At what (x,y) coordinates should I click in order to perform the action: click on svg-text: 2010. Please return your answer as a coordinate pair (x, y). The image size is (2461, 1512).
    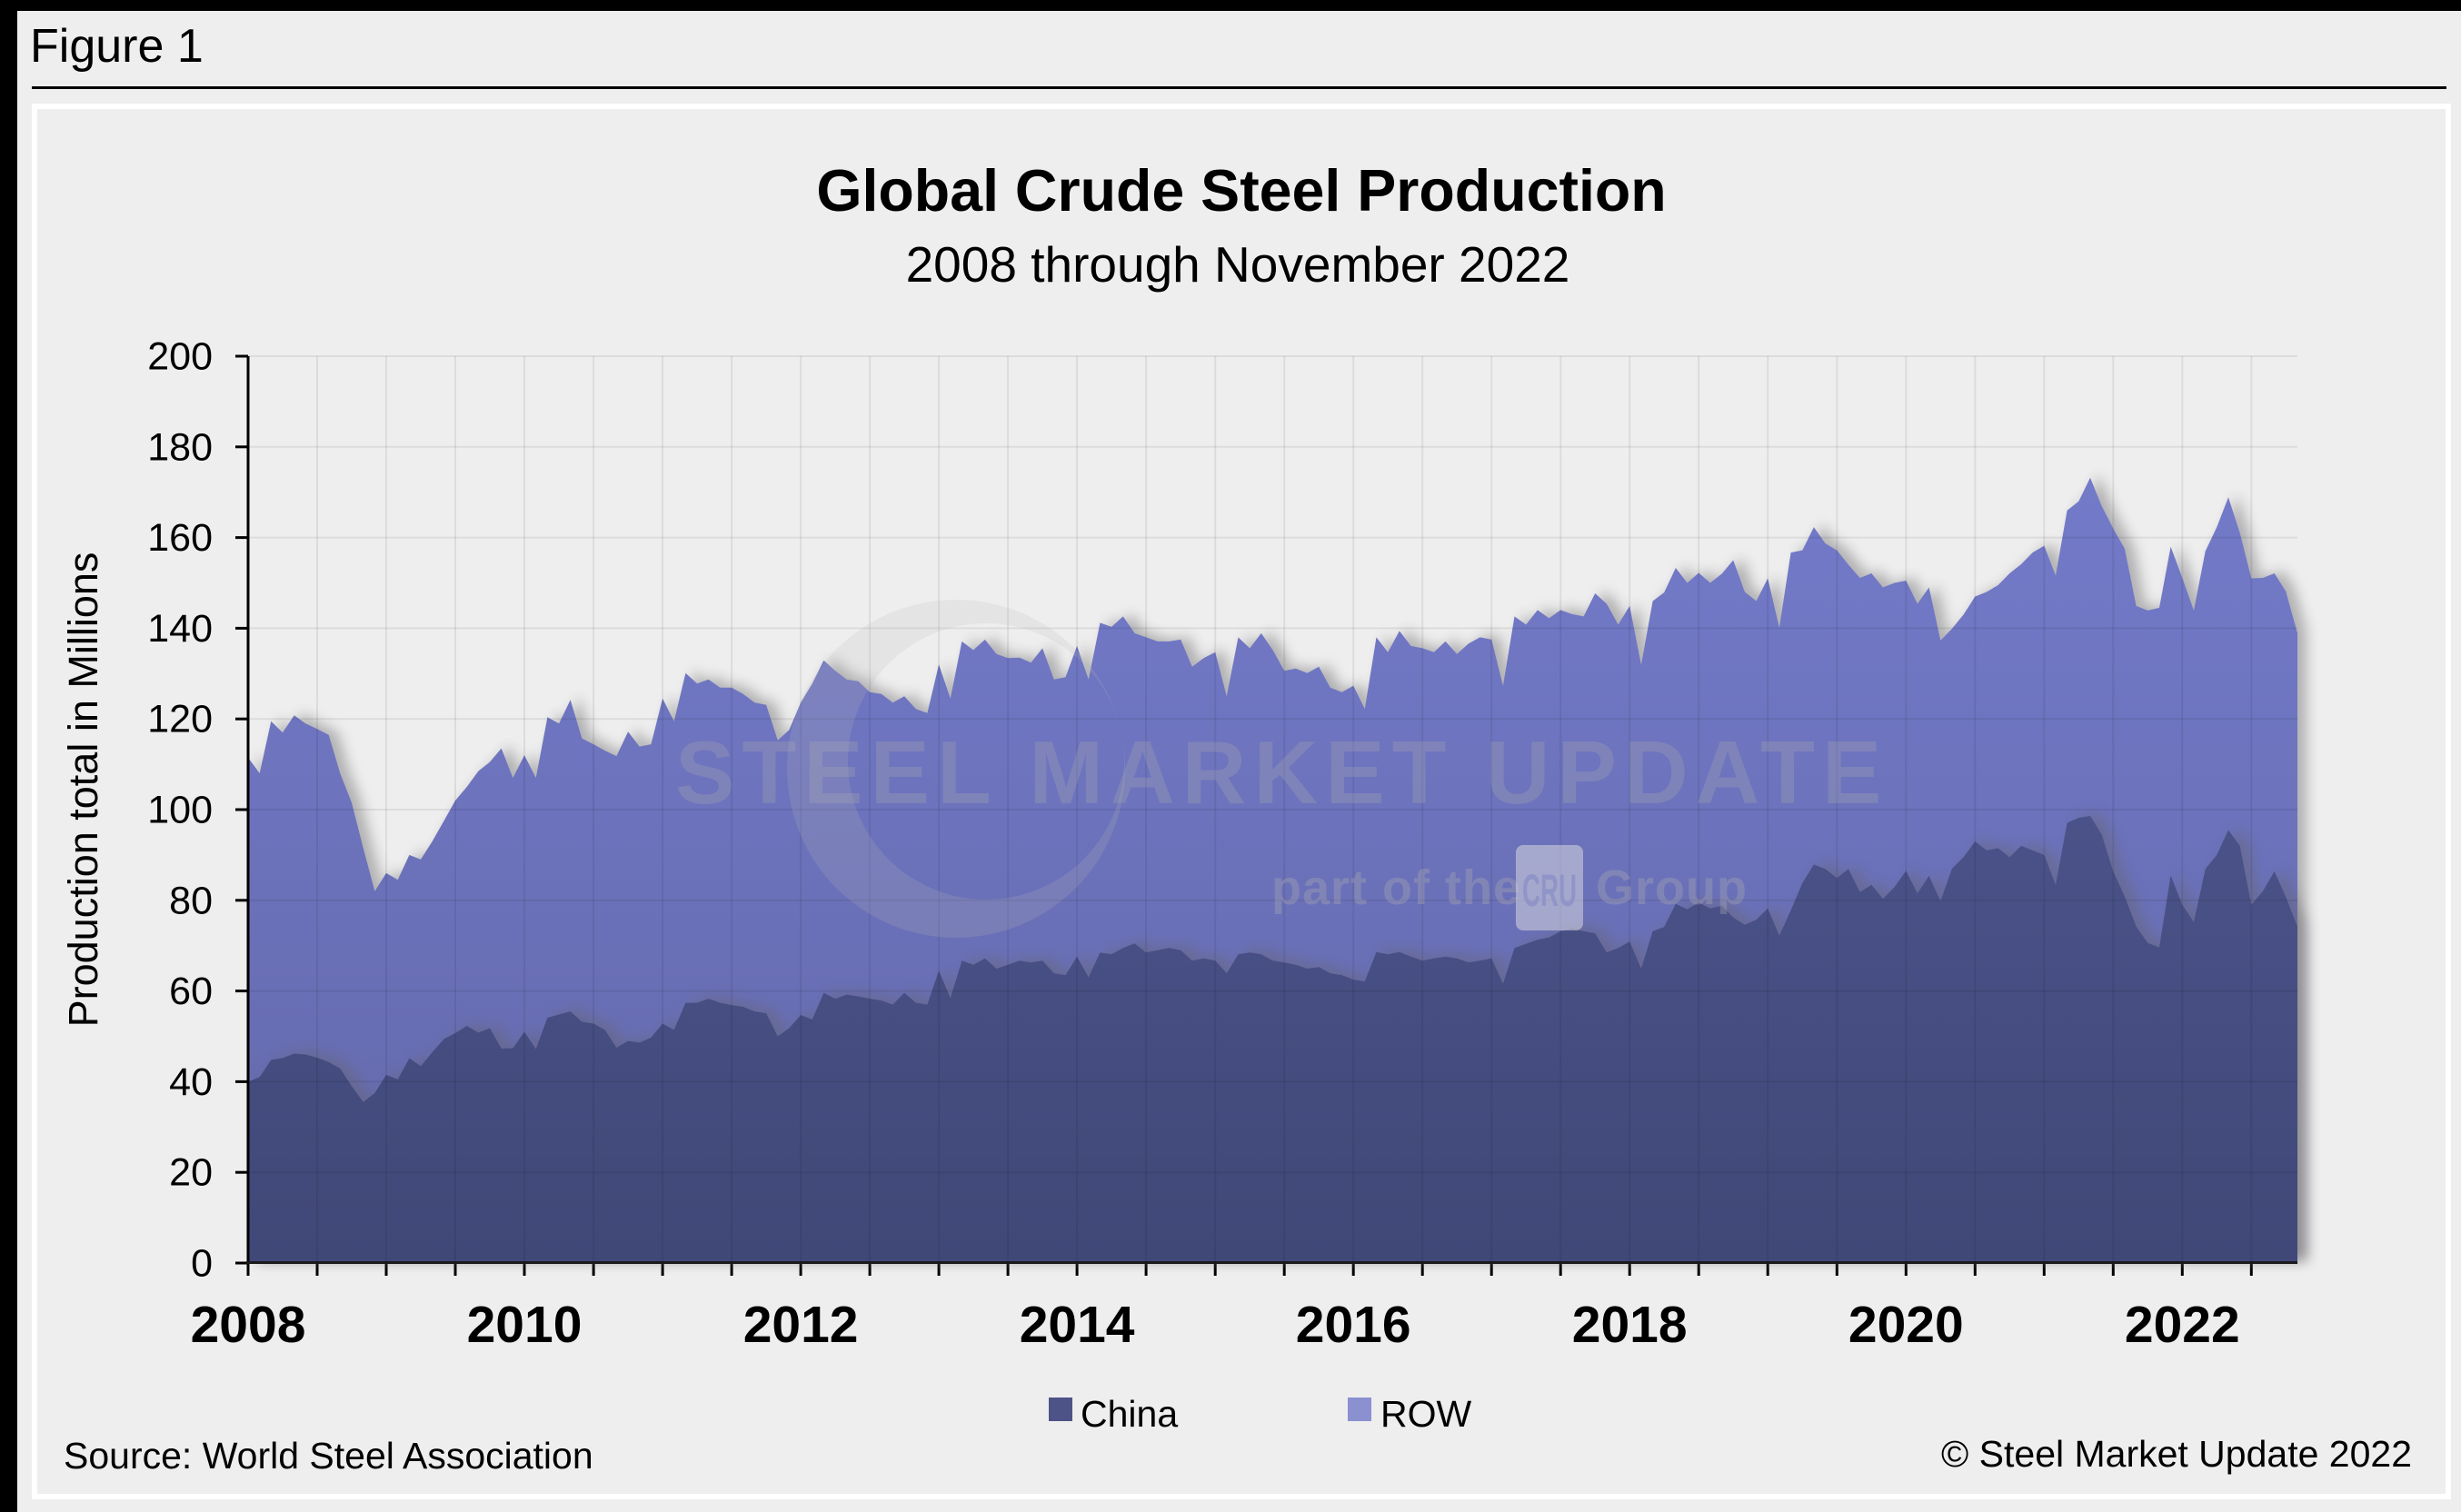
    Looking at the image, I should click on (525, 1325).